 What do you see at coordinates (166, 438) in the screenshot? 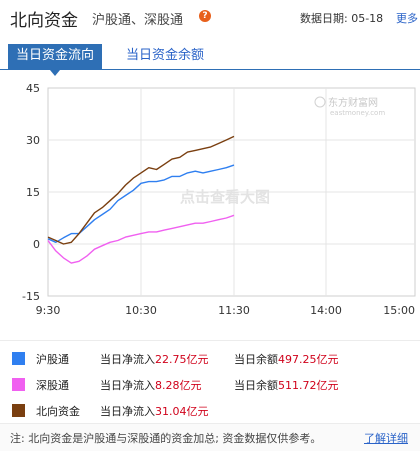
I see `footer-note: 注: 北向资金是沪股通与深股通的资金加总; 资金数据仅供参考。` at bounding box center [166, 438].